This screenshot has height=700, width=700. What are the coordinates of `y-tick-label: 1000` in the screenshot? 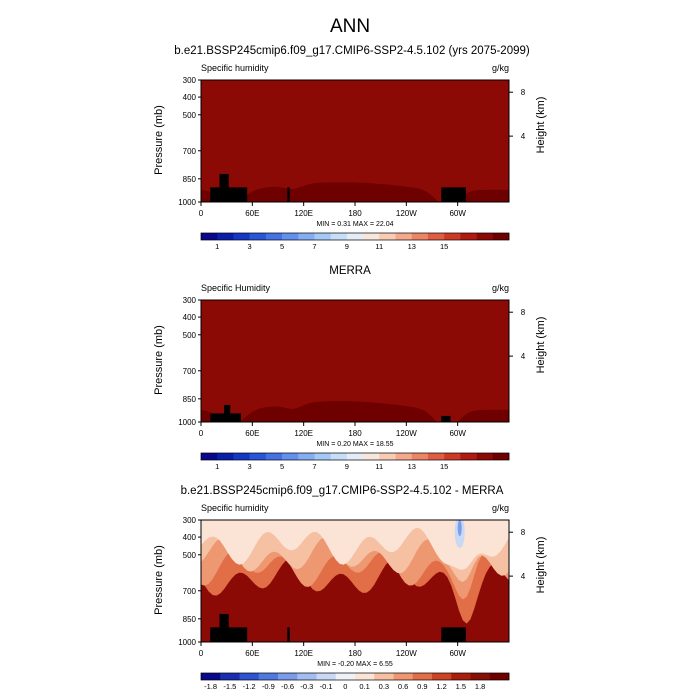 It's located at (187, 422).